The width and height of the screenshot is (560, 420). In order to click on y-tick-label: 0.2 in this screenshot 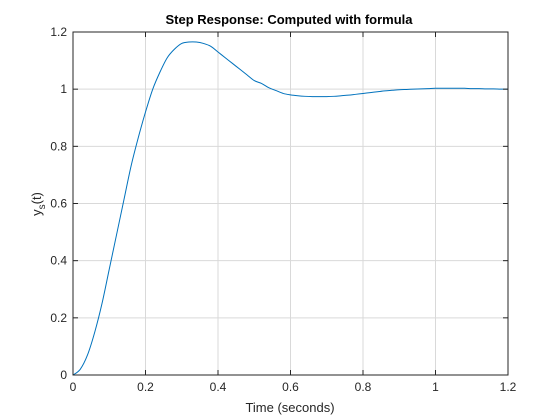, I will do `click(58, 318)`.